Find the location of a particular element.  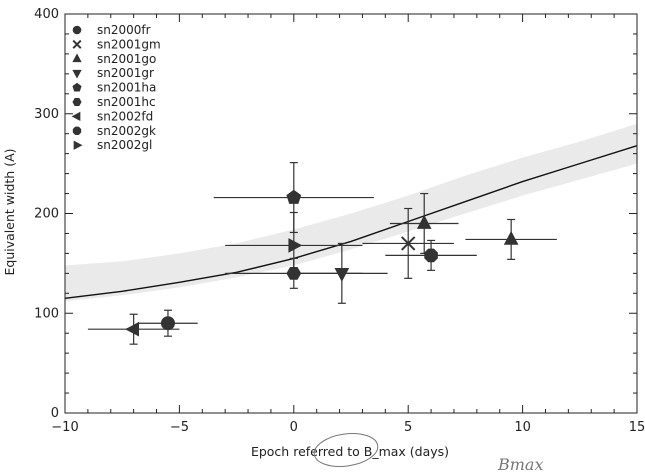

data-point-sn2002gk is located at coordinates (431, 255).